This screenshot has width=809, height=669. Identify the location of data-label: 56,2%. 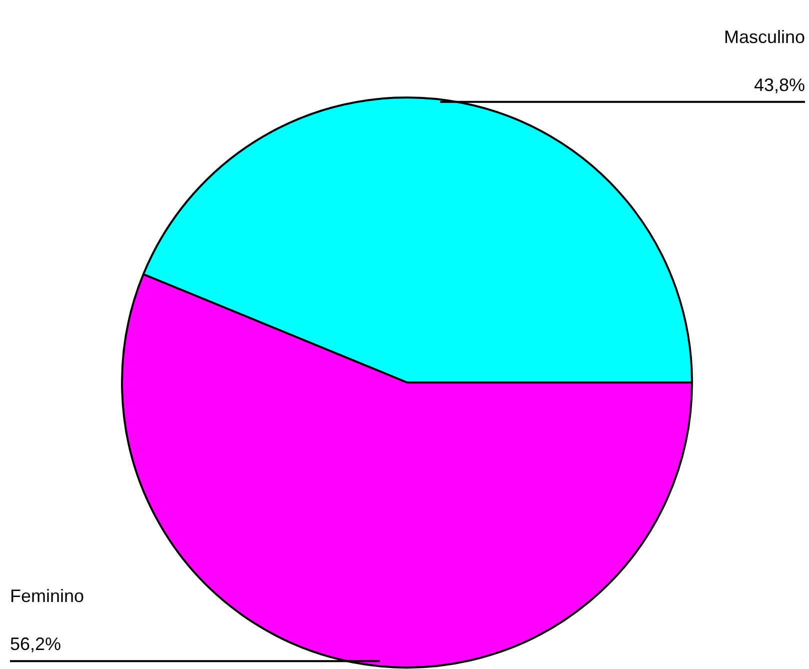
(36, 644).